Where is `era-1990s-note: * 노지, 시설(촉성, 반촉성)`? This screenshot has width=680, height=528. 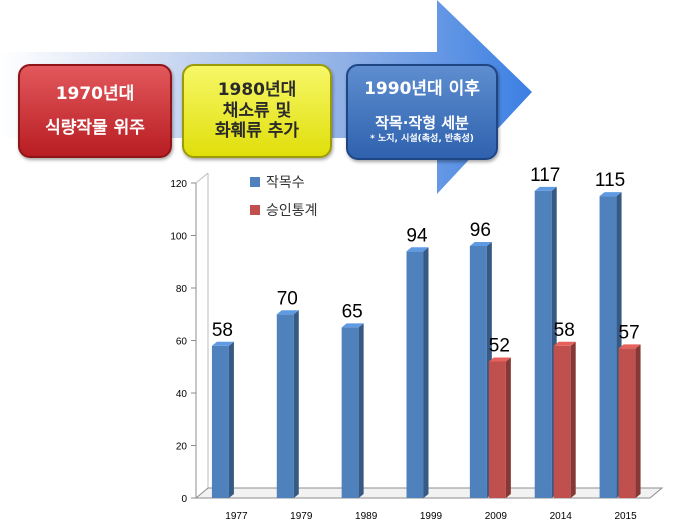
era-1990s-note: * 노지, 시설(촉성, 반촉성) is located at coordinates (422, 138).